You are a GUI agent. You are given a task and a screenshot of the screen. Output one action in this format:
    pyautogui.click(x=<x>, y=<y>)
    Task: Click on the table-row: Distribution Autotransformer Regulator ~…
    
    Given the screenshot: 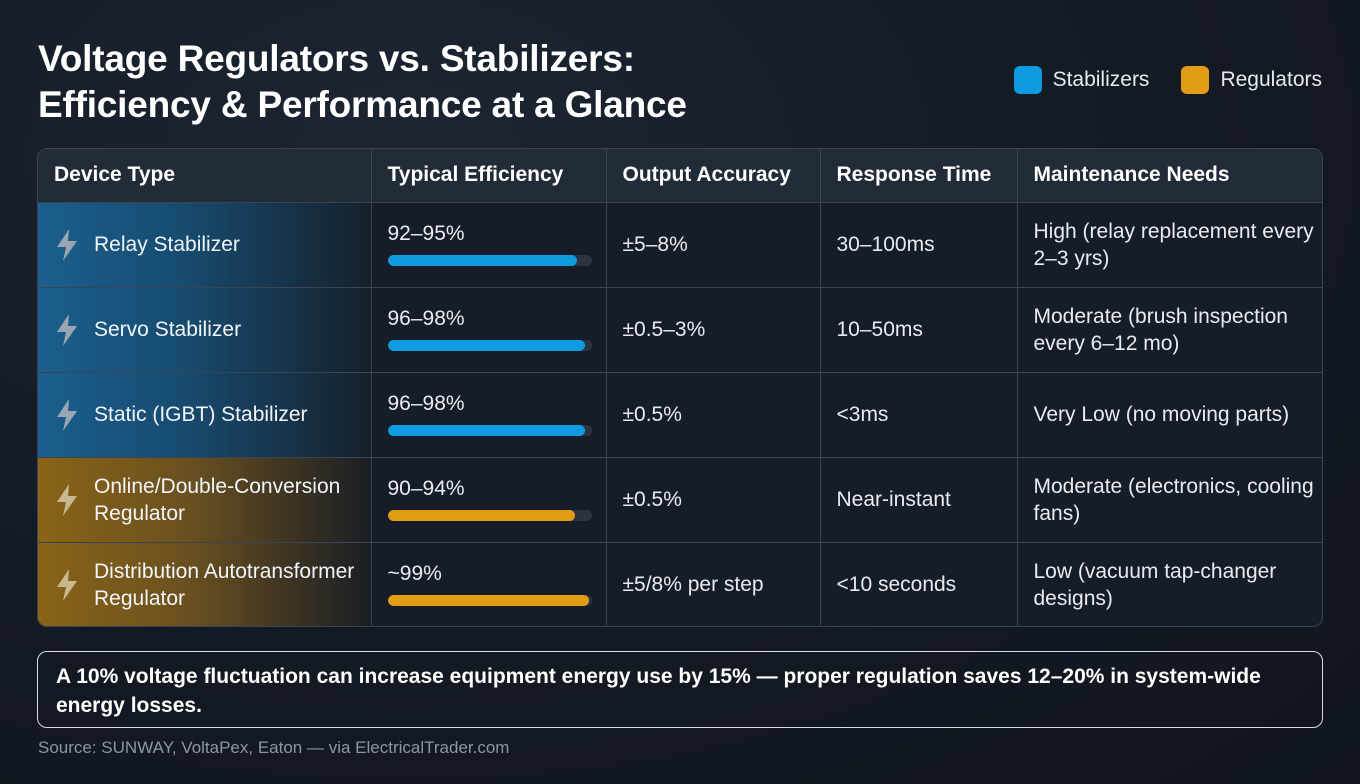 What is the action you would take?
    pyautogui.click(x=680, y=584)
    